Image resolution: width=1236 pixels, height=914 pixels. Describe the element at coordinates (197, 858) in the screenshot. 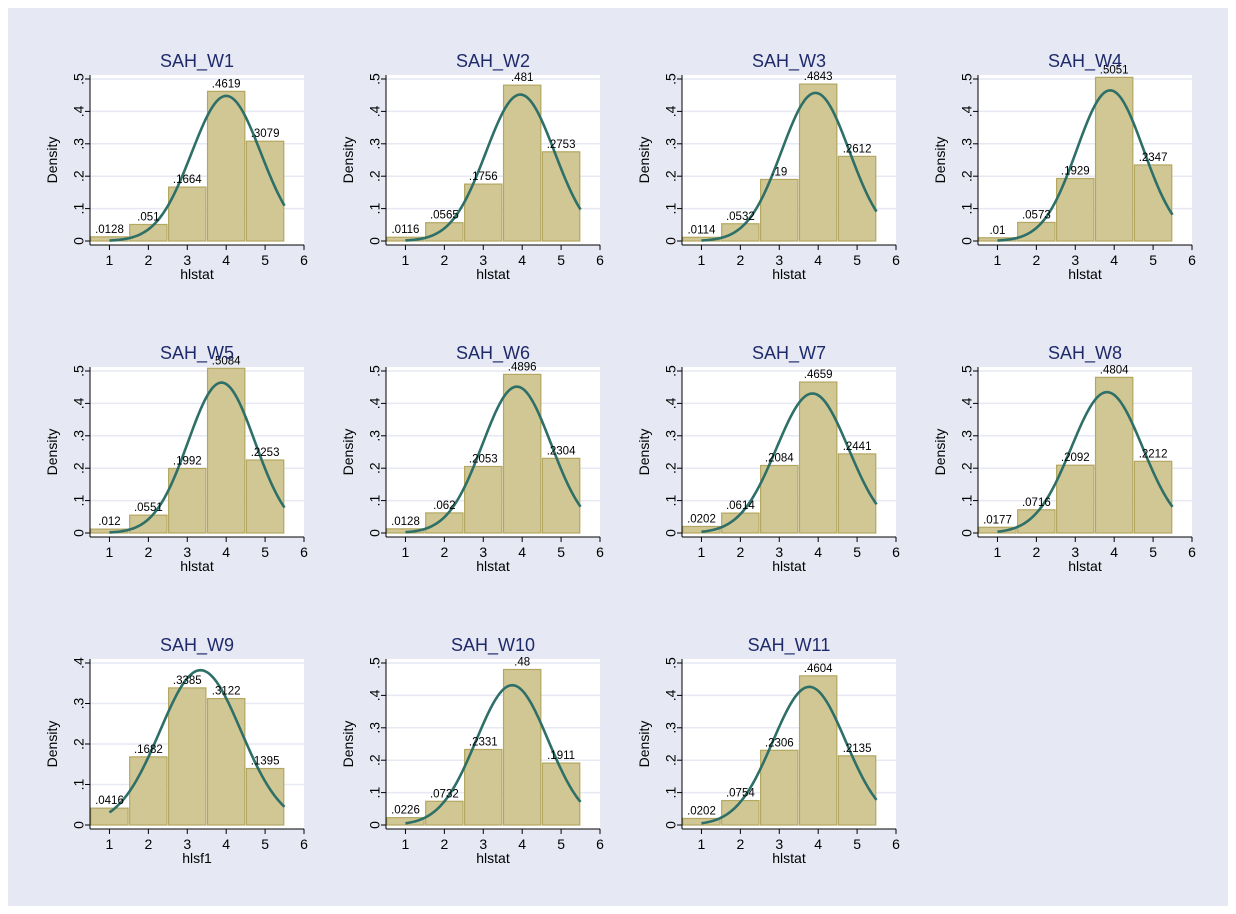

I see `x-axis-label: hlsf1` at that location.